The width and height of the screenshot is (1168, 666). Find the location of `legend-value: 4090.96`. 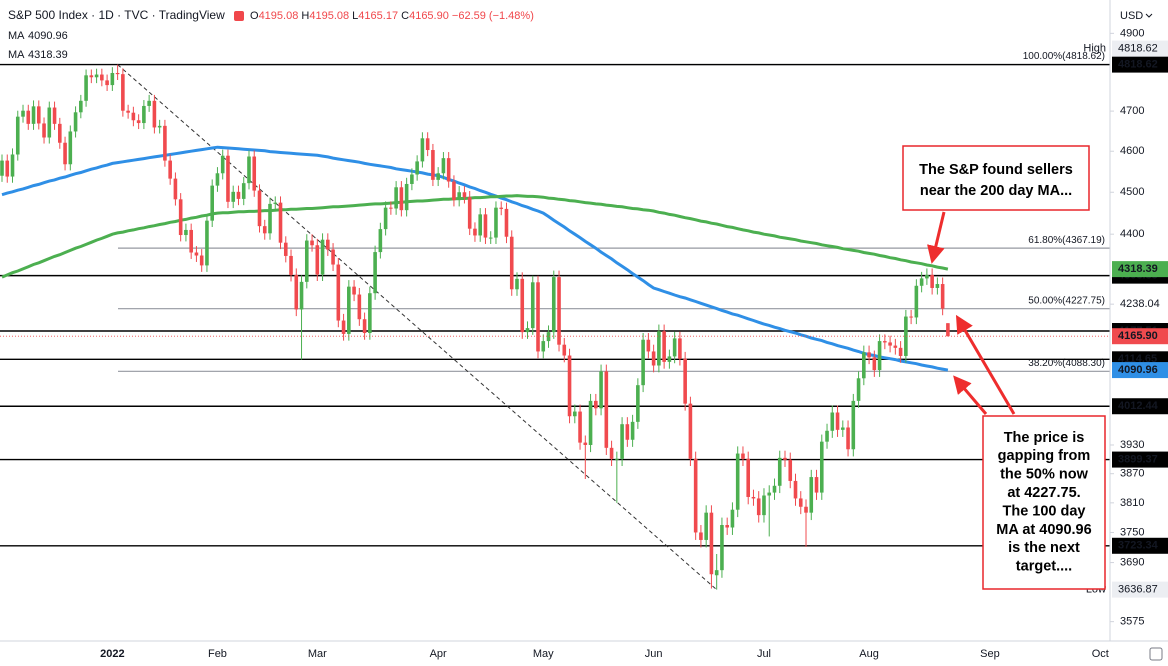

legend-value: 4090.96 is located at coordinates (48, 36).